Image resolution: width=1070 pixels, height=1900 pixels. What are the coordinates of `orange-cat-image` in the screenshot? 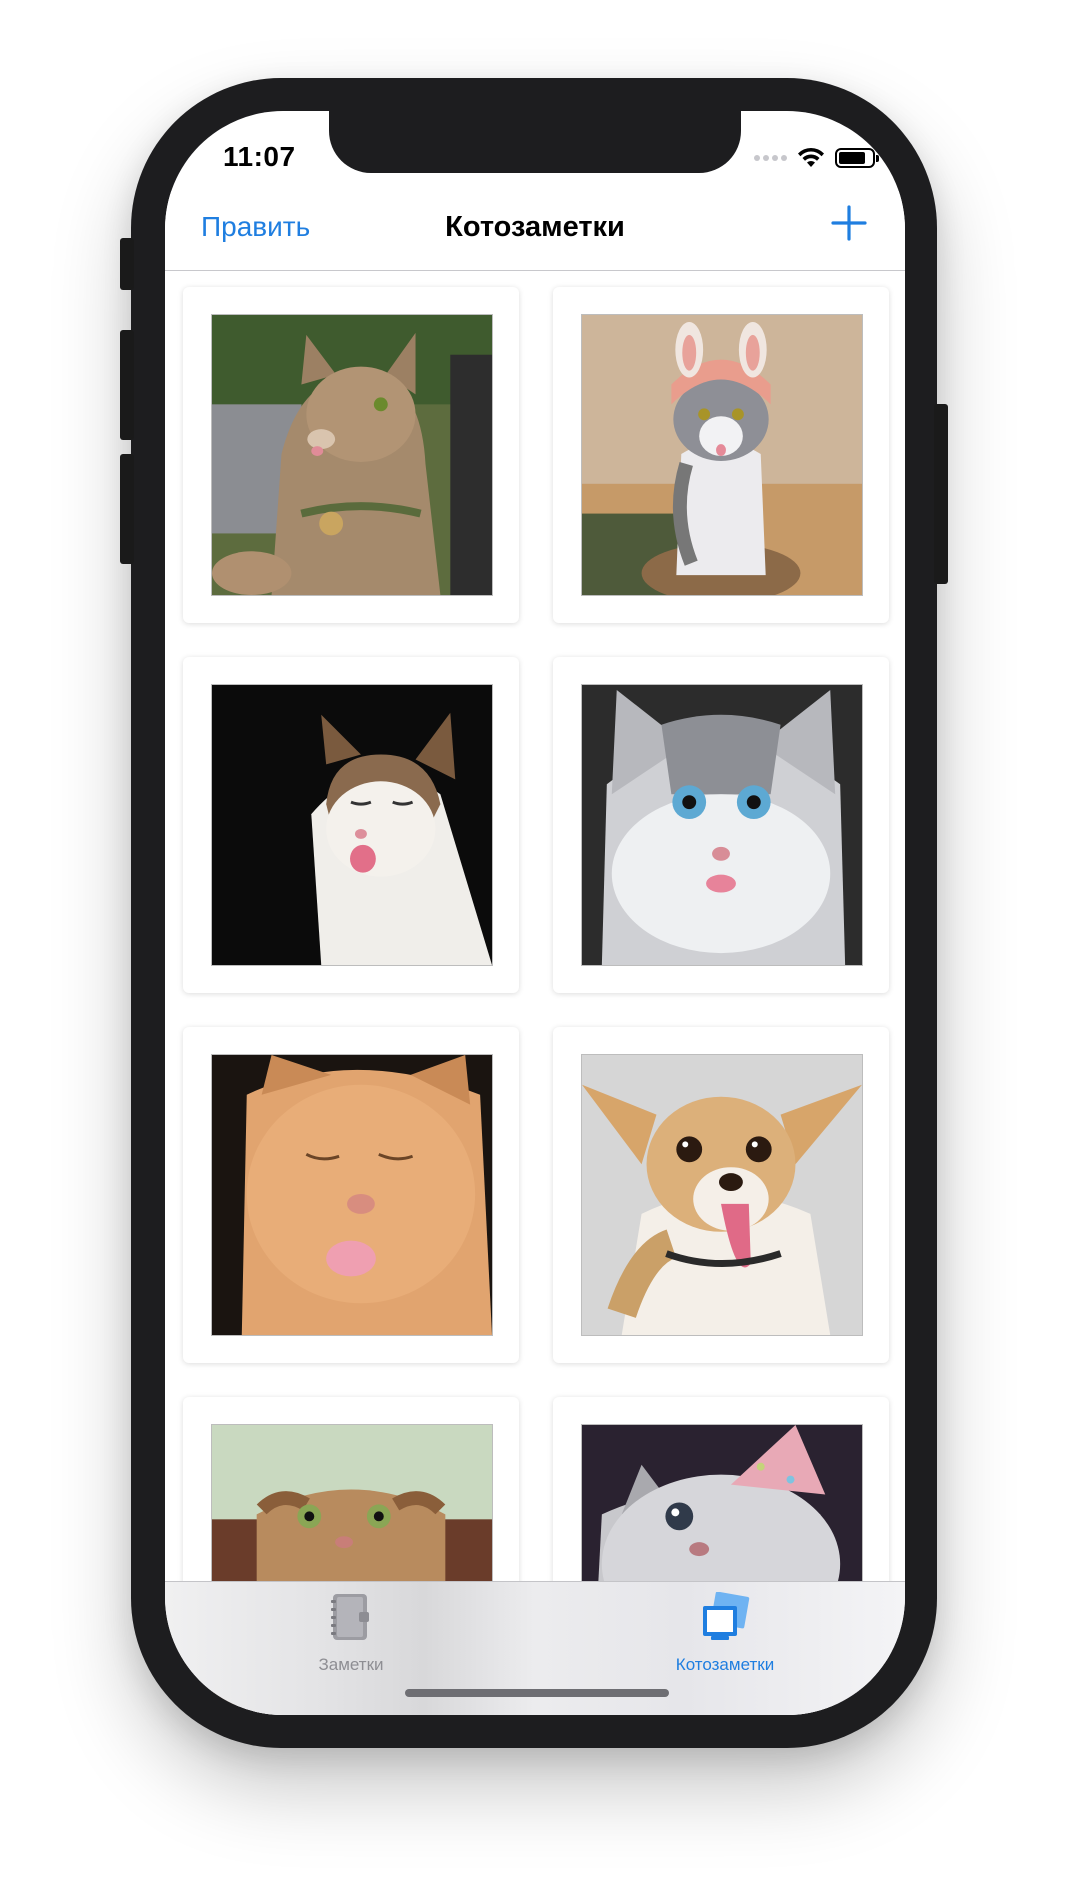 It's located at (352, 1195).